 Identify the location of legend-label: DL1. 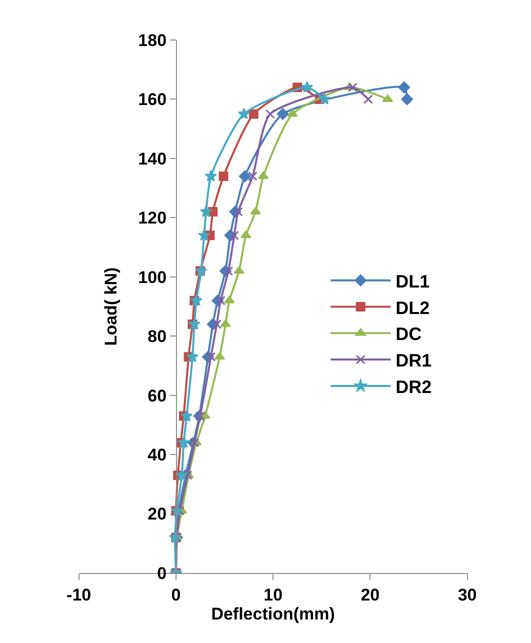
(413, 281).